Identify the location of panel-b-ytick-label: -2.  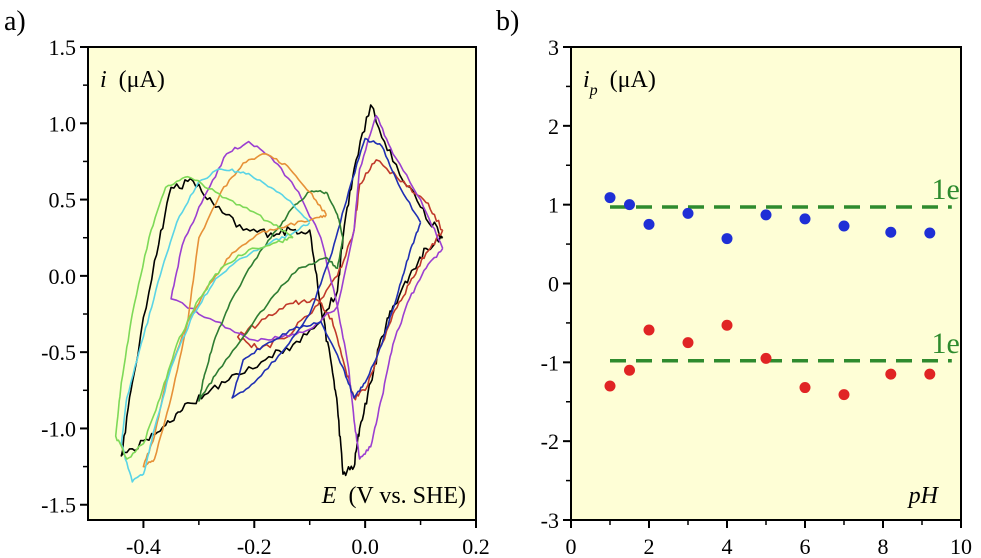
(550, 441).